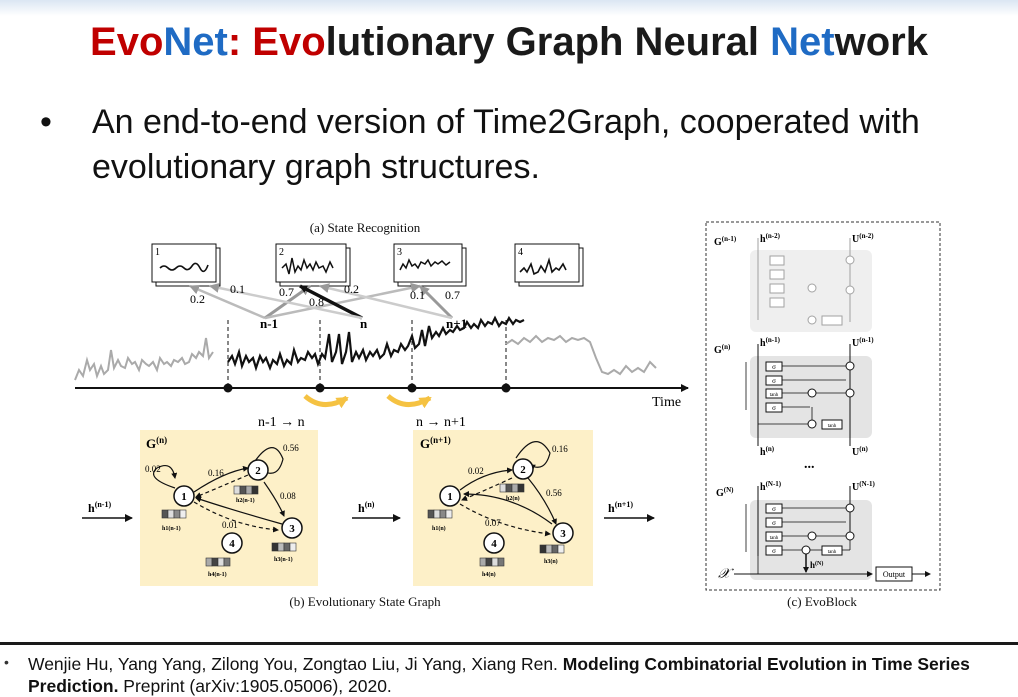 This screenshot has height=697, width=1018. What do you see at coordinates (548, 42) in the screenshot?
I see `title-part: lutionary Graph Neural` at bounding box center [548, 42].